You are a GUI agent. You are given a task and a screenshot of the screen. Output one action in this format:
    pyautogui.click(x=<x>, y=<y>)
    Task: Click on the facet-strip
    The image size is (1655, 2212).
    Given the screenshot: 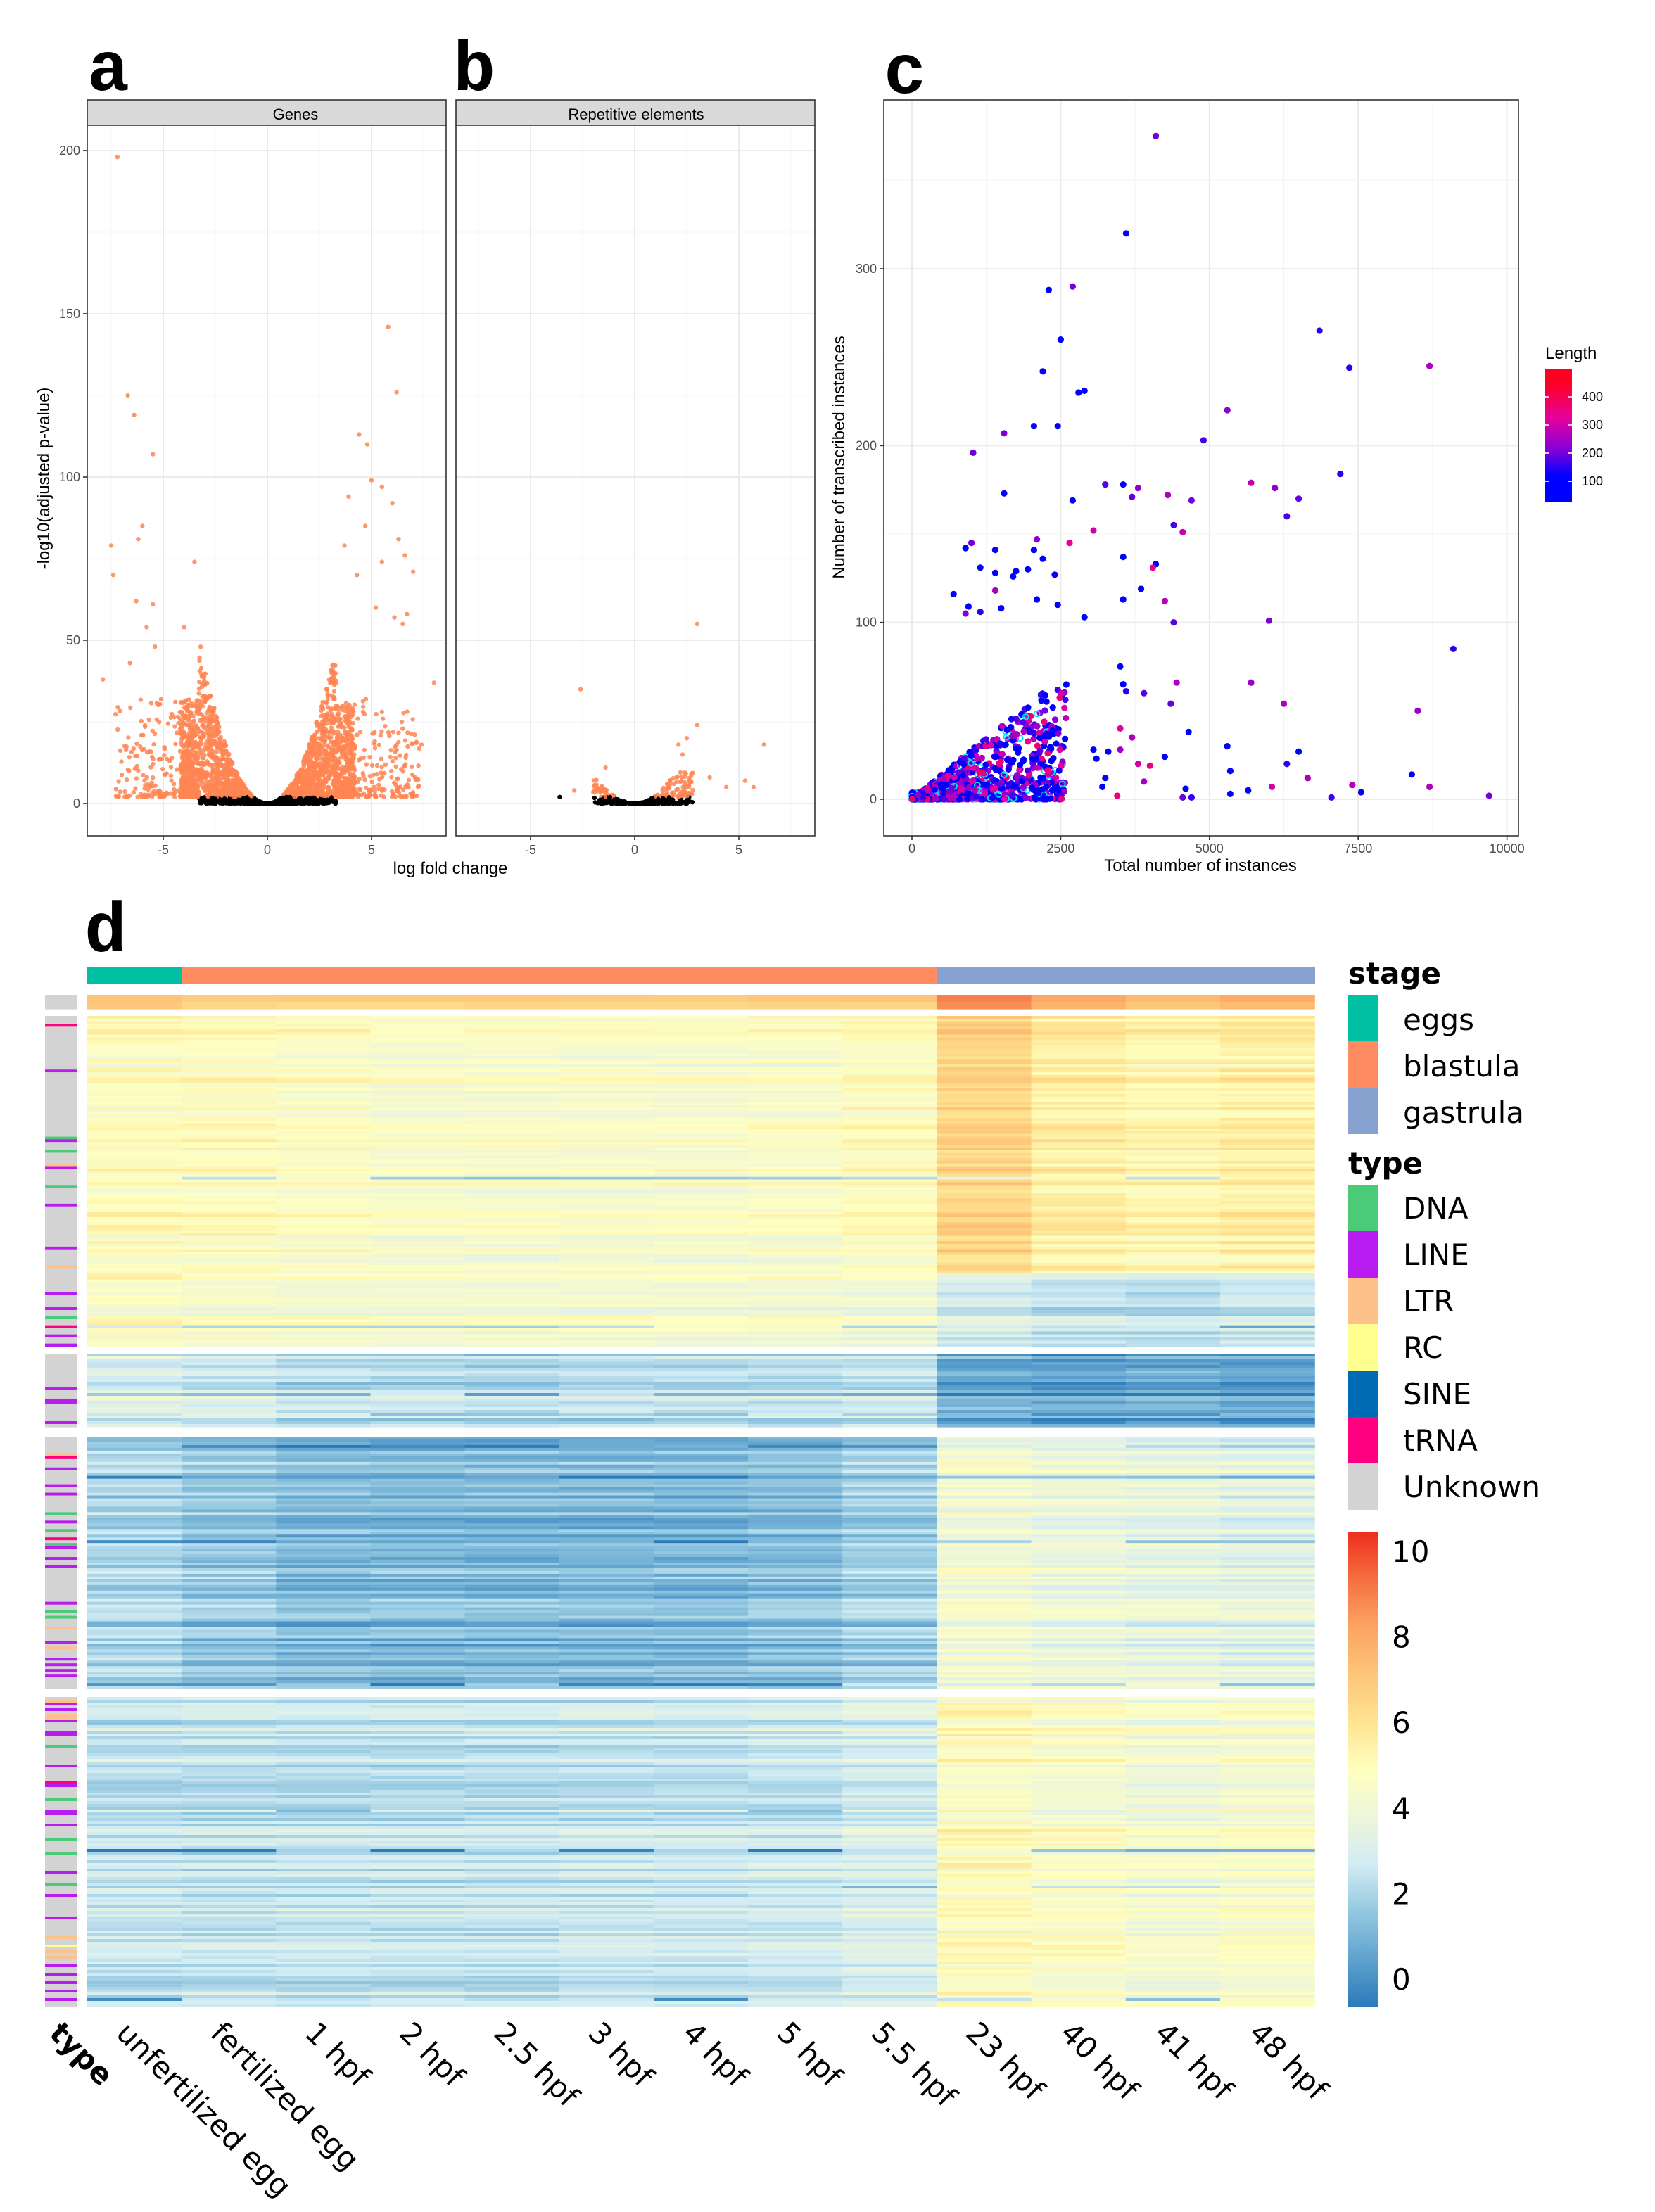 What is the action you would take?
    pyautogui.click(x=267, y=113)
    